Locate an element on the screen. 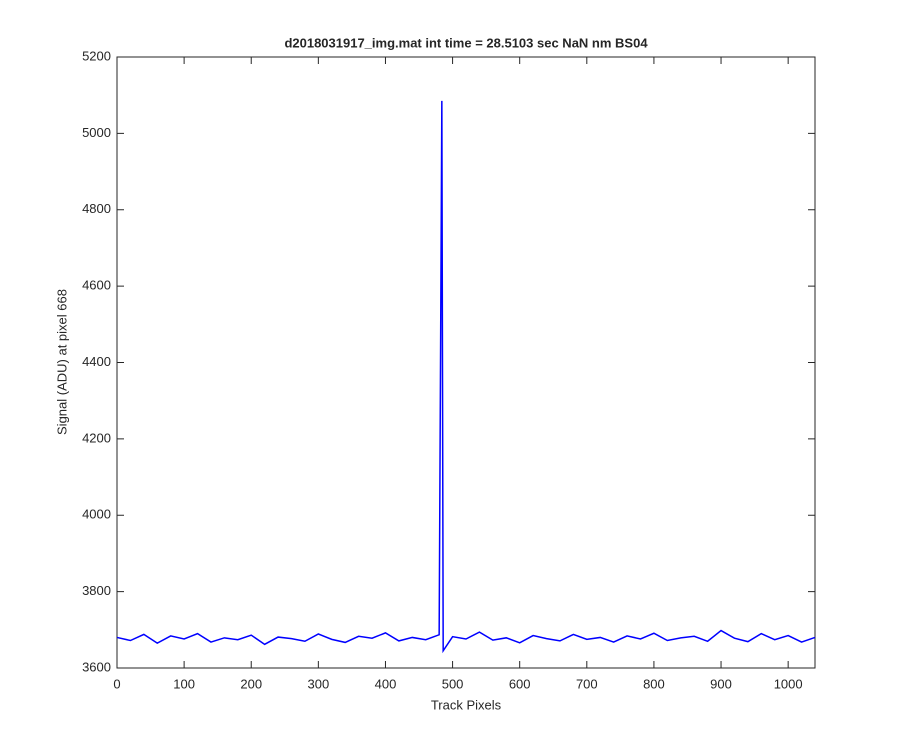  x-tick-label: 900 is located at coordinates (721, 683).